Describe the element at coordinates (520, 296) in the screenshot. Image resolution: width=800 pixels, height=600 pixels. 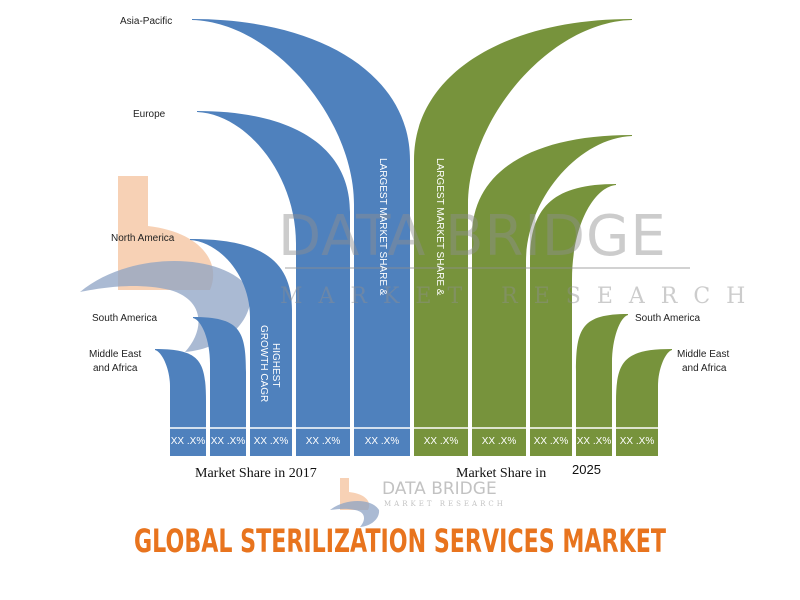
I see `watermark-subtitle: MARKET RESEARCH` at that location.